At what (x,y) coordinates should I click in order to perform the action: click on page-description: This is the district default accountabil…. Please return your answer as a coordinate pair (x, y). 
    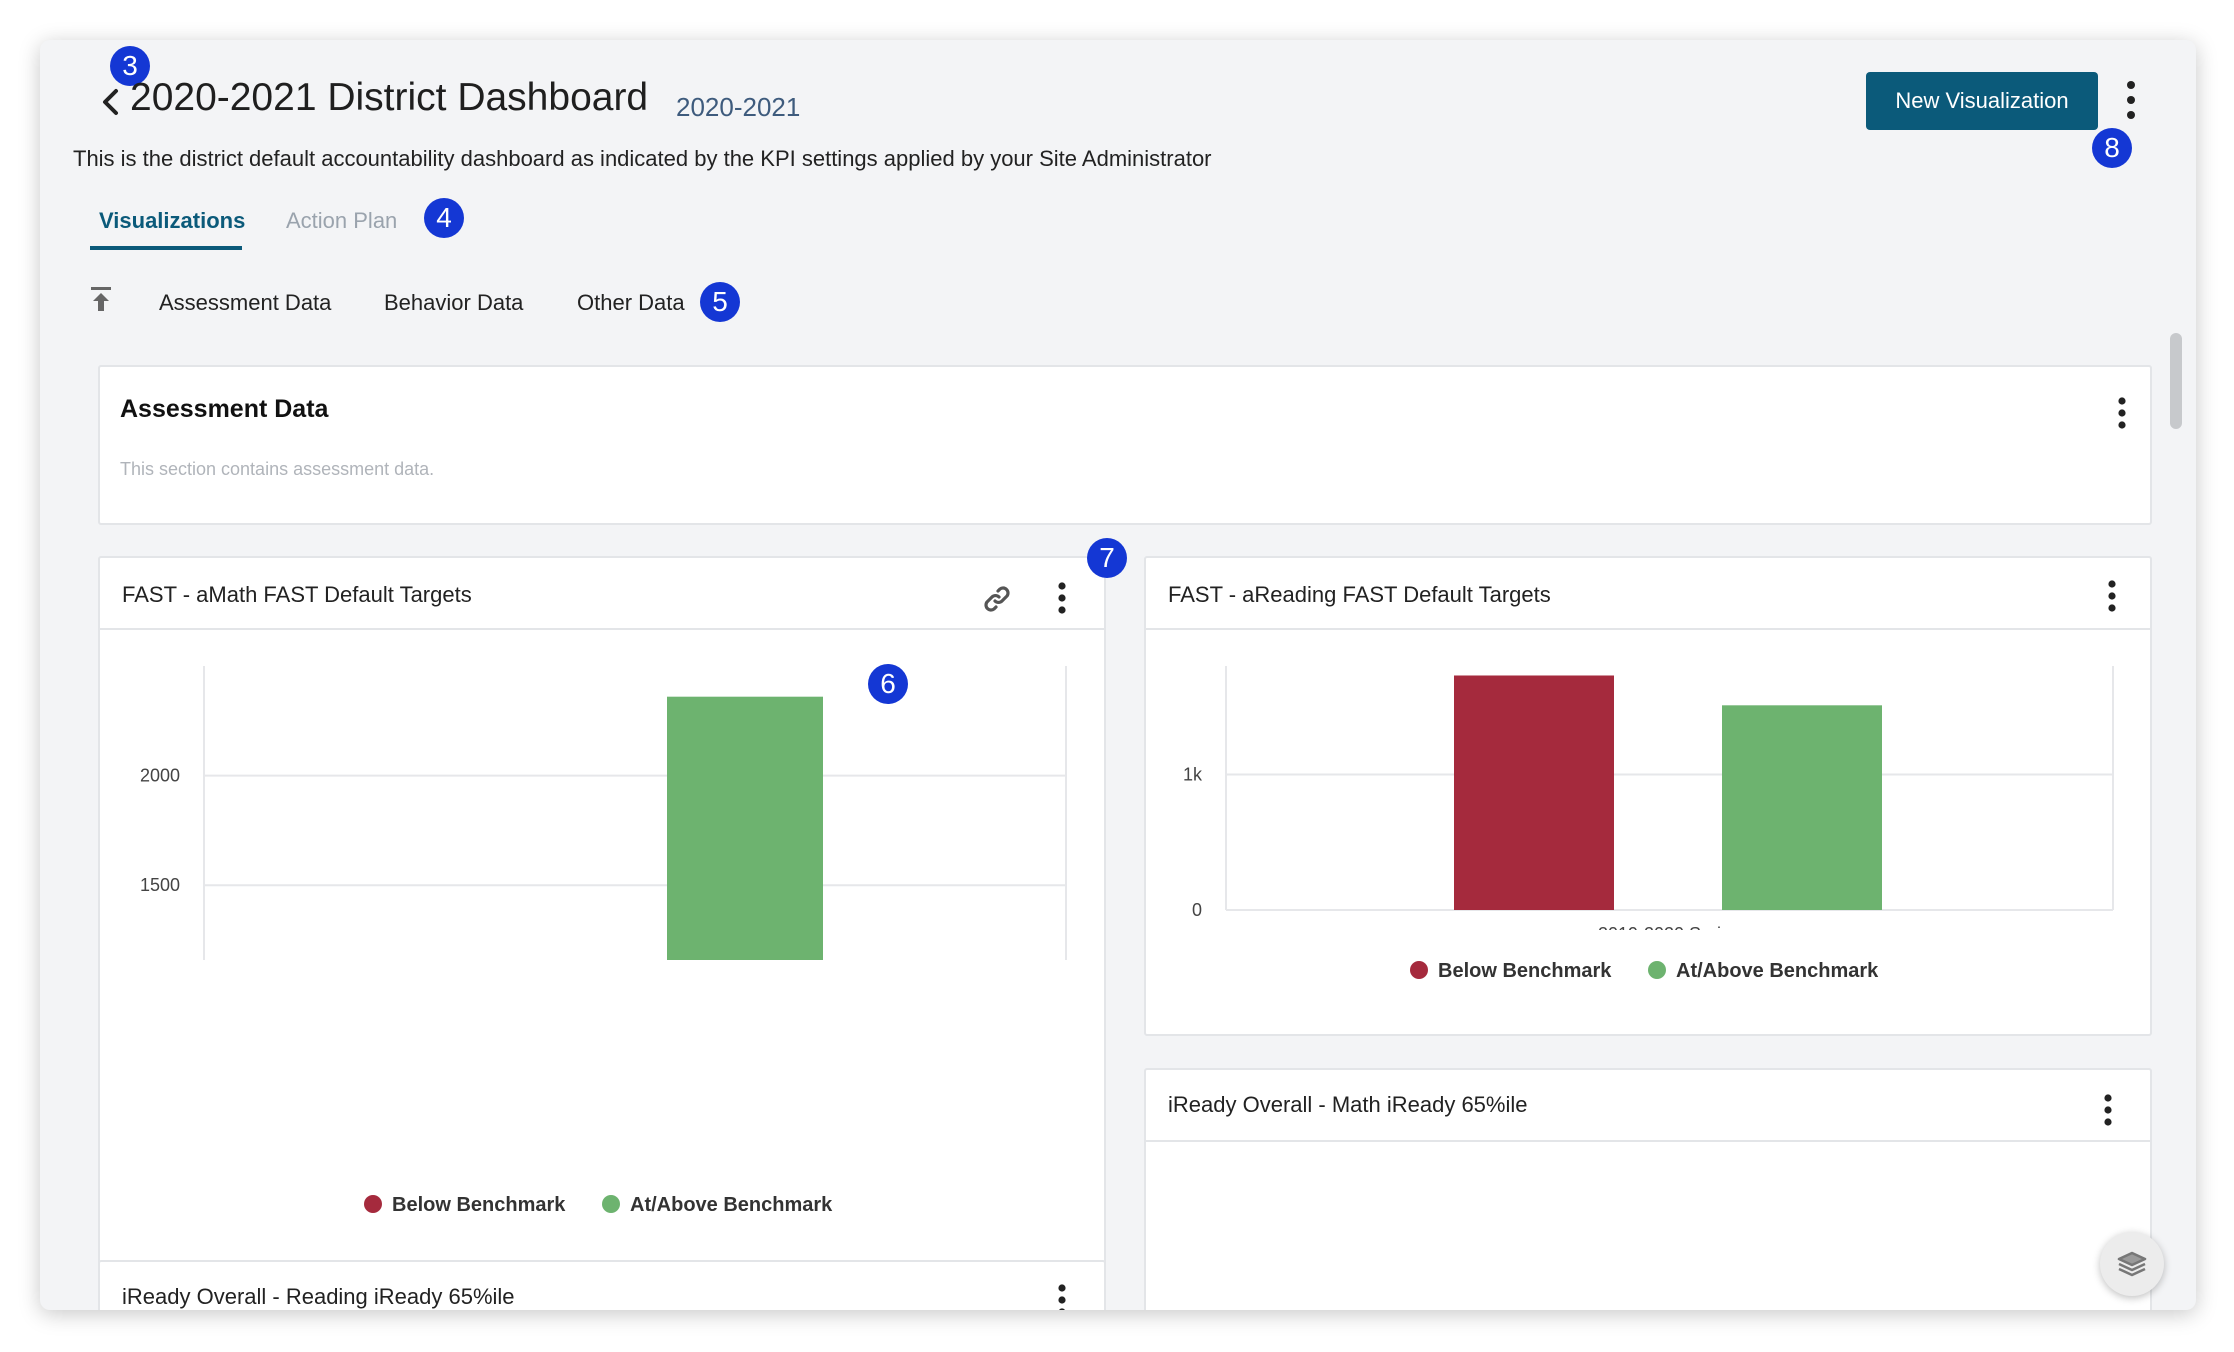
    Looking at the image, I should click on (642, 158).